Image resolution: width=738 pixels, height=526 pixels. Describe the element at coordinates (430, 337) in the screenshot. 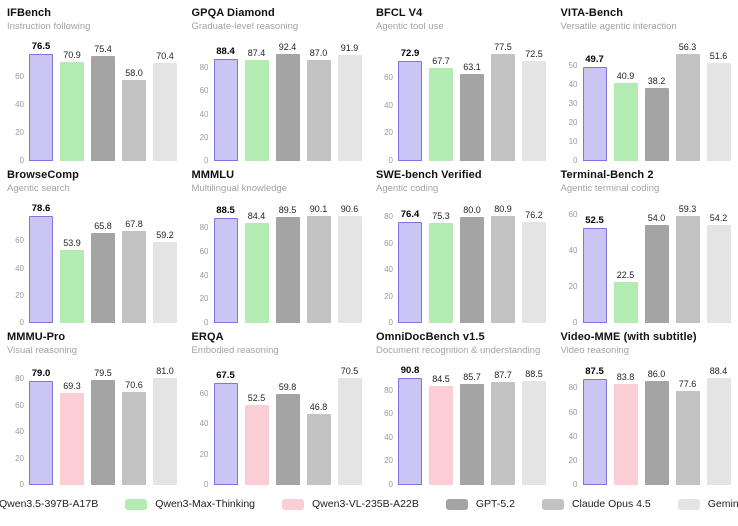

I see `chart-title: OmniDocBench v1.5` at that location.